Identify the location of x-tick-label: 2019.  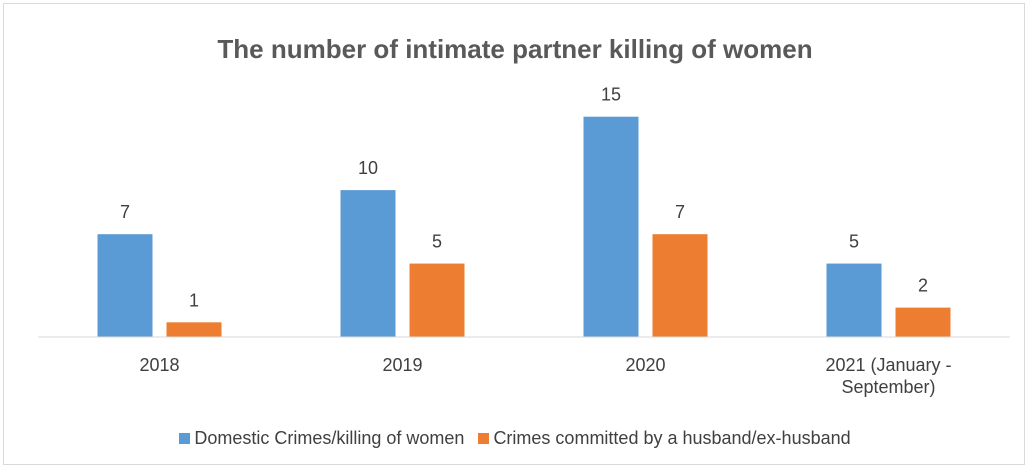
(402, 365).